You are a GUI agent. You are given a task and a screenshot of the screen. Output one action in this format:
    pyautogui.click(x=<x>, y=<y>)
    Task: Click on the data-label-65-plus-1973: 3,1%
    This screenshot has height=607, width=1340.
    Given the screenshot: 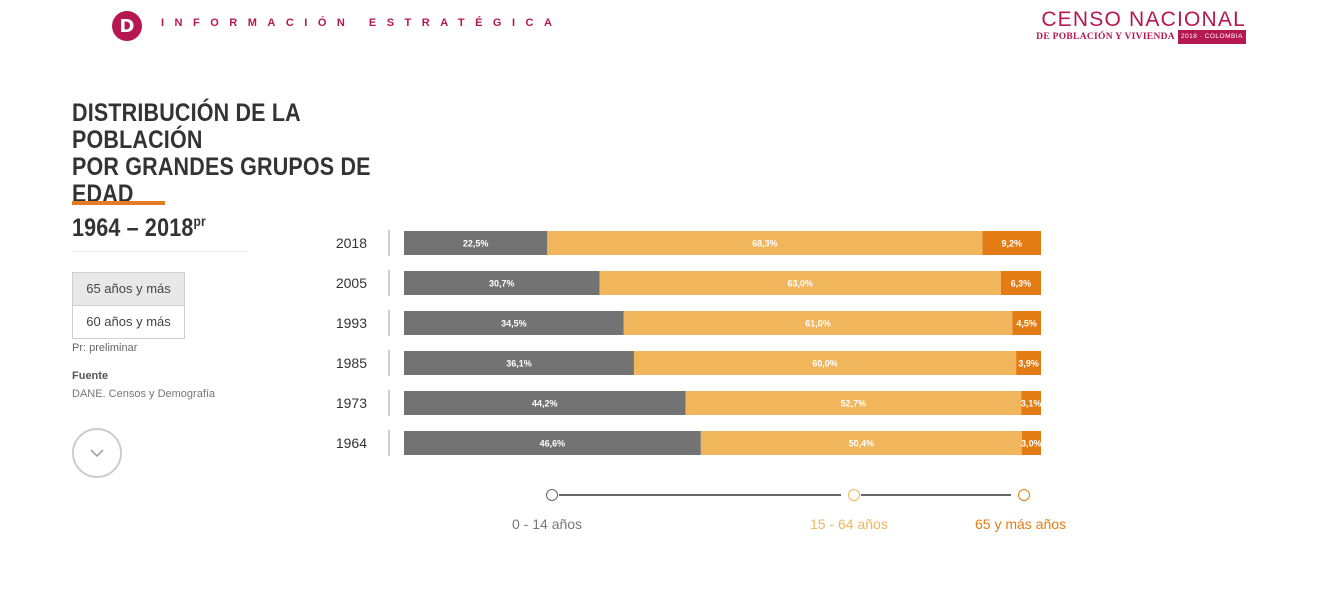 What is the action you would take?
    pyautogui.click(x=1031, y=404)
    